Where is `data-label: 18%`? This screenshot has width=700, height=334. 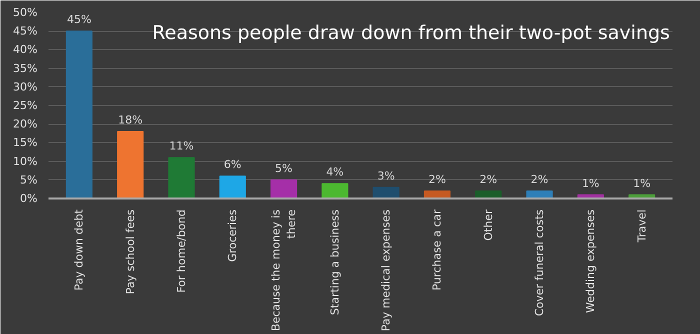
data-label: 18% is located at coordinates (130, 120).